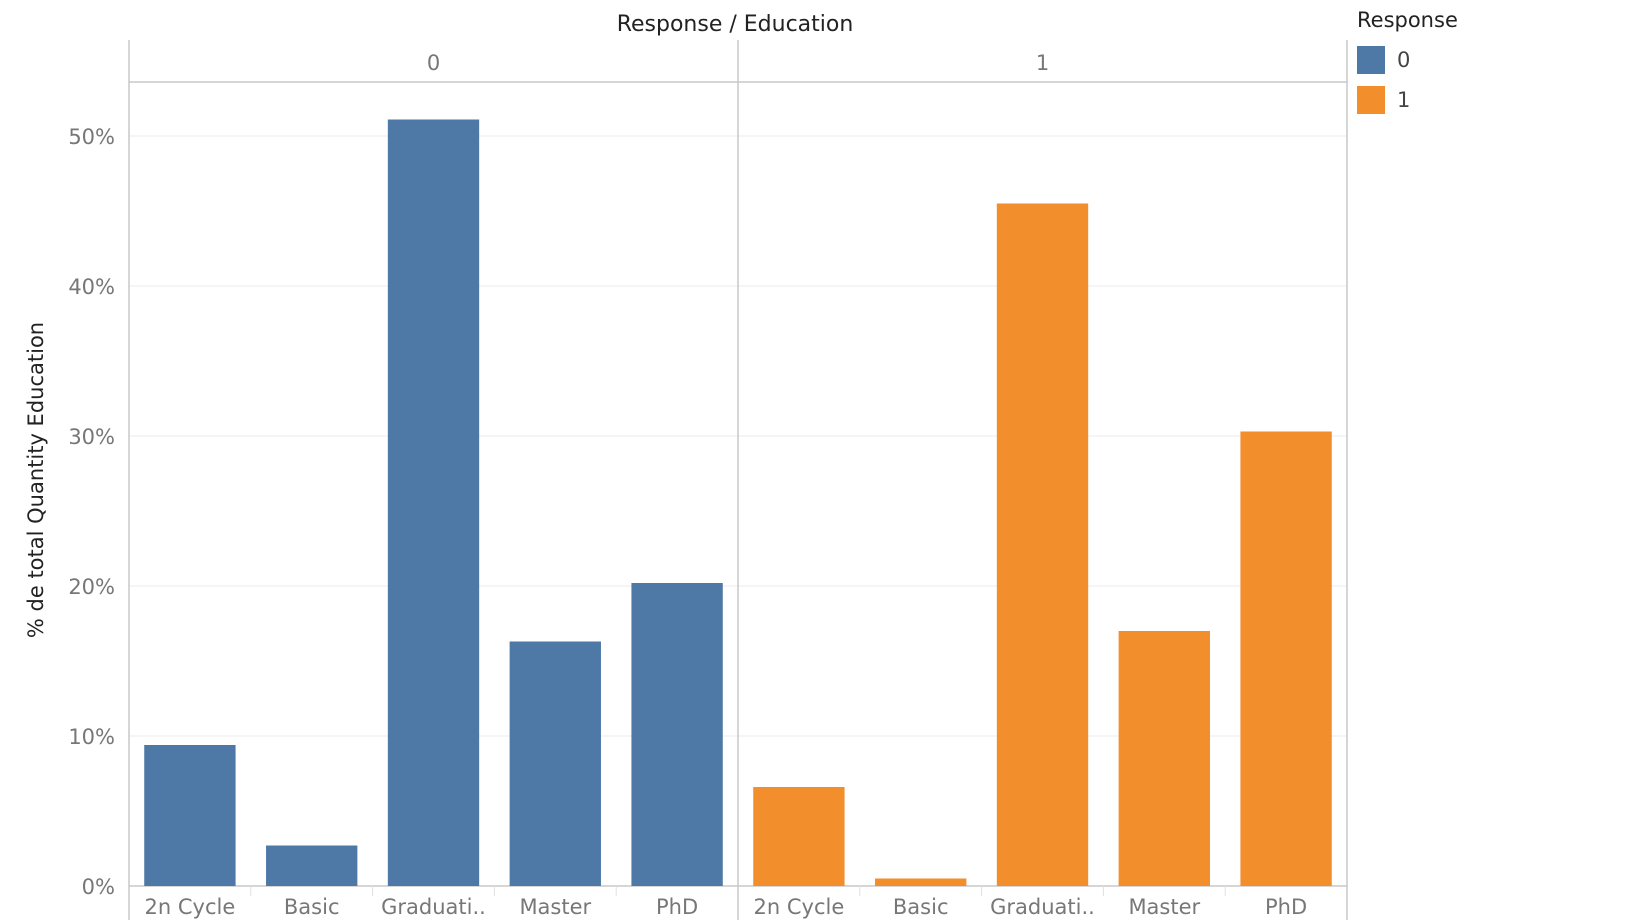  I want to click on y-axis-label: % de total Quantity Education, so click(36, 480).